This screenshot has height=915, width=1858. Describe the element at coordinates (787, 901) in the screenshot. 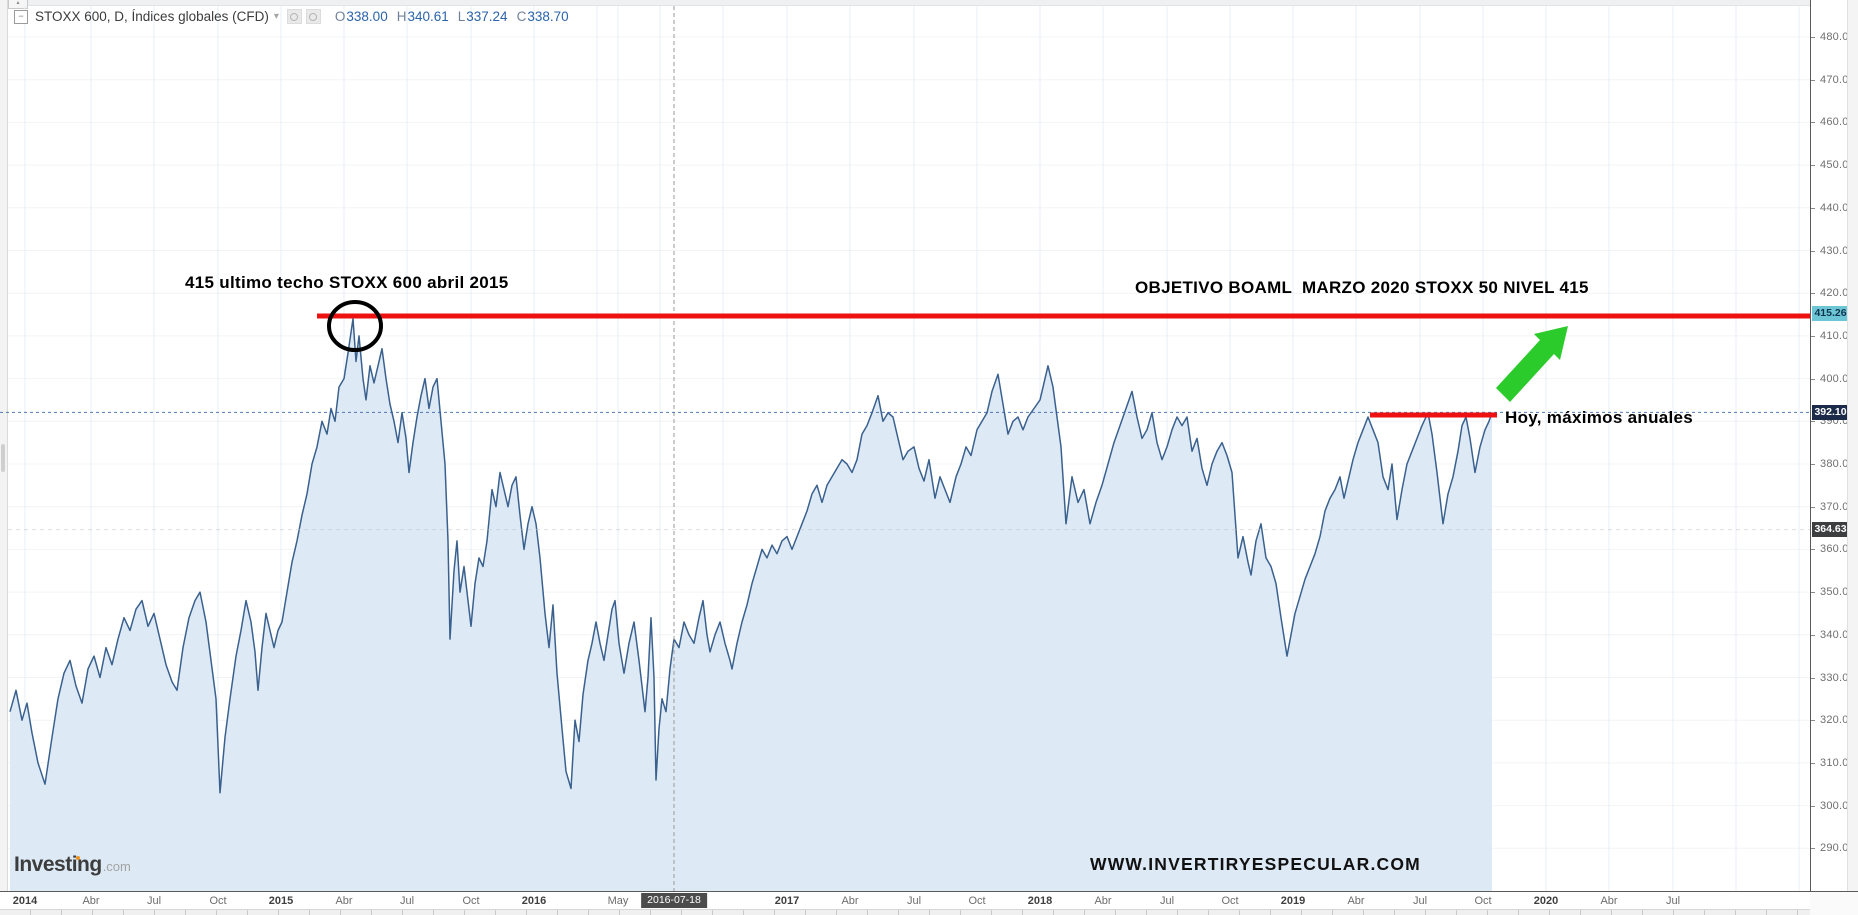

I see `time-tick-year-label: 2017` at that location.